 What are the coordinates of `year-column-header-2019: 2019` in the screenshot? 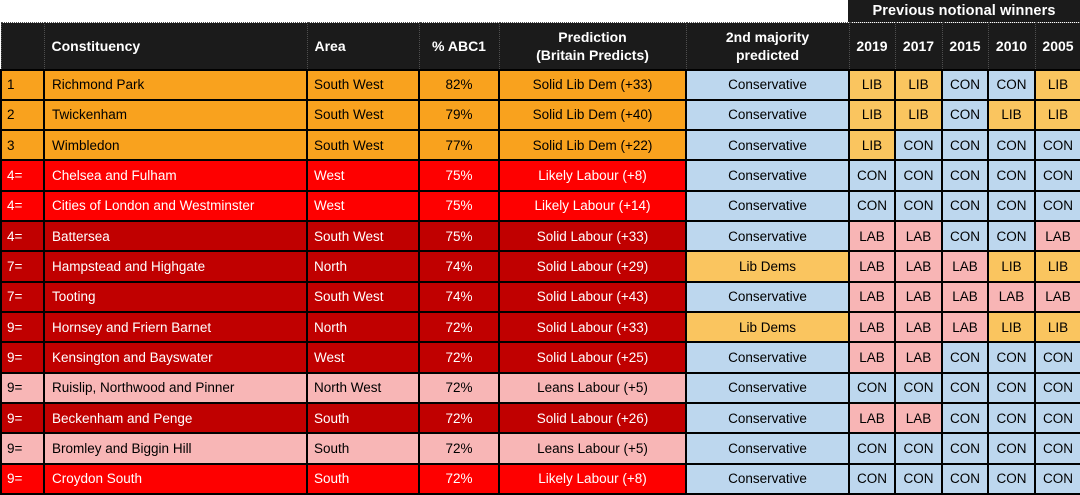 It's located at (872, 46).